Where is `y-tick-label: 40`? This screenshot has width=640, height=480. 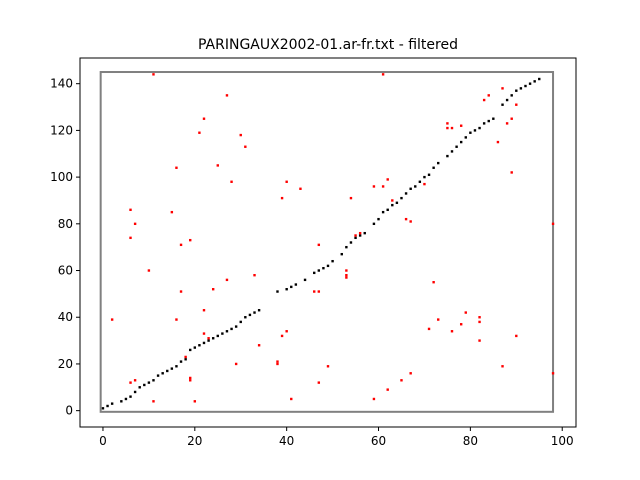 y-tick-label: 40 is located at coordinates (65, 317).